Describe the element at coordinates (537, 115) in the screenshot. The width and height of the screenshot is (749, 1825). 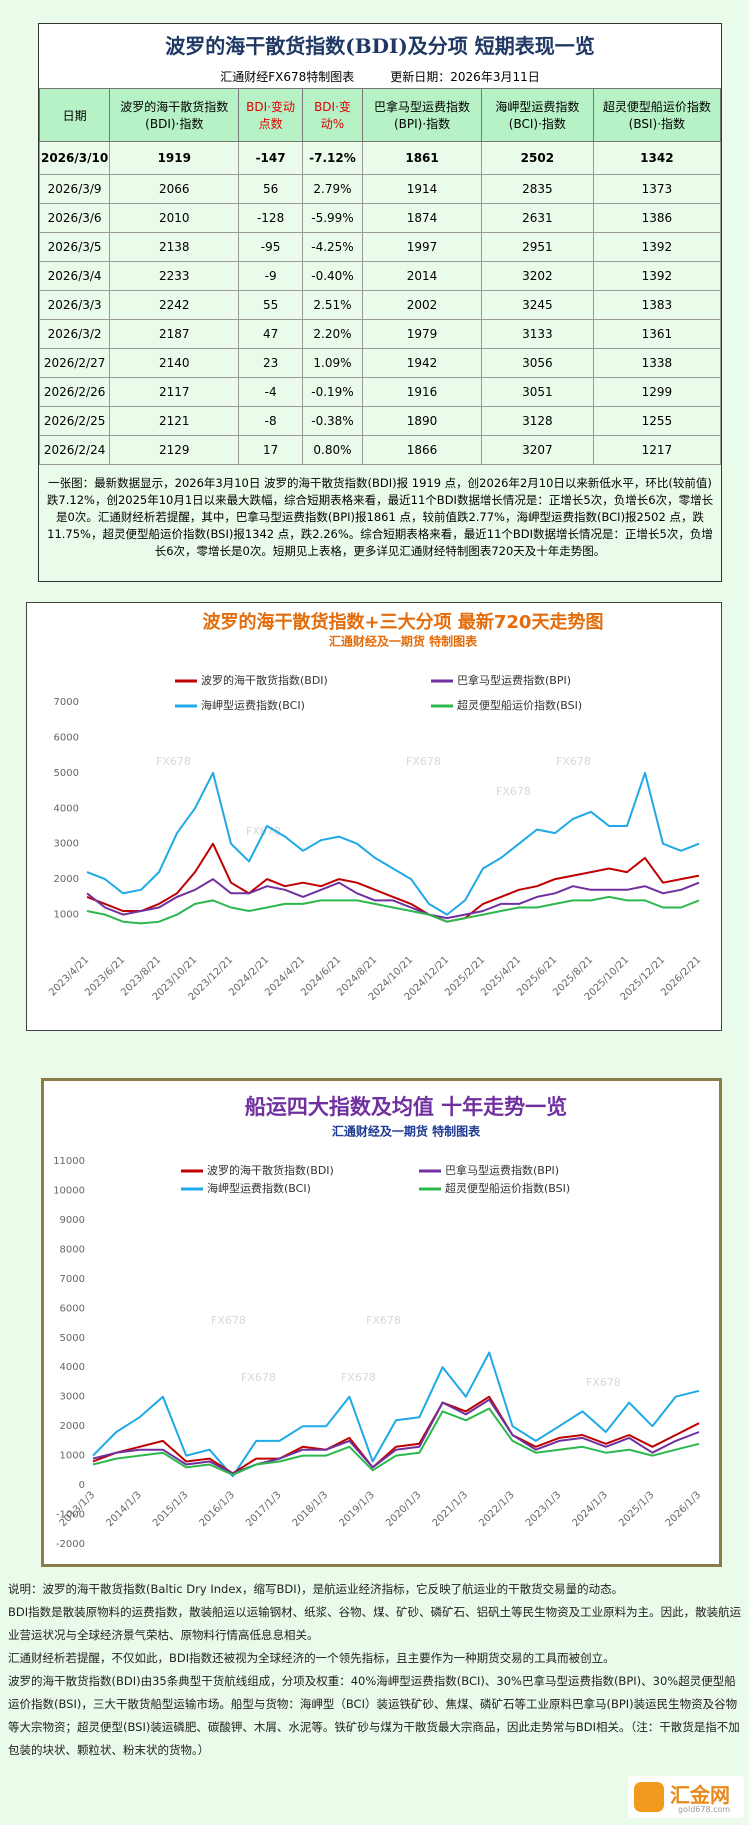
I see `column-header: 海岬型运费指数(BCI)·指数` at that location.